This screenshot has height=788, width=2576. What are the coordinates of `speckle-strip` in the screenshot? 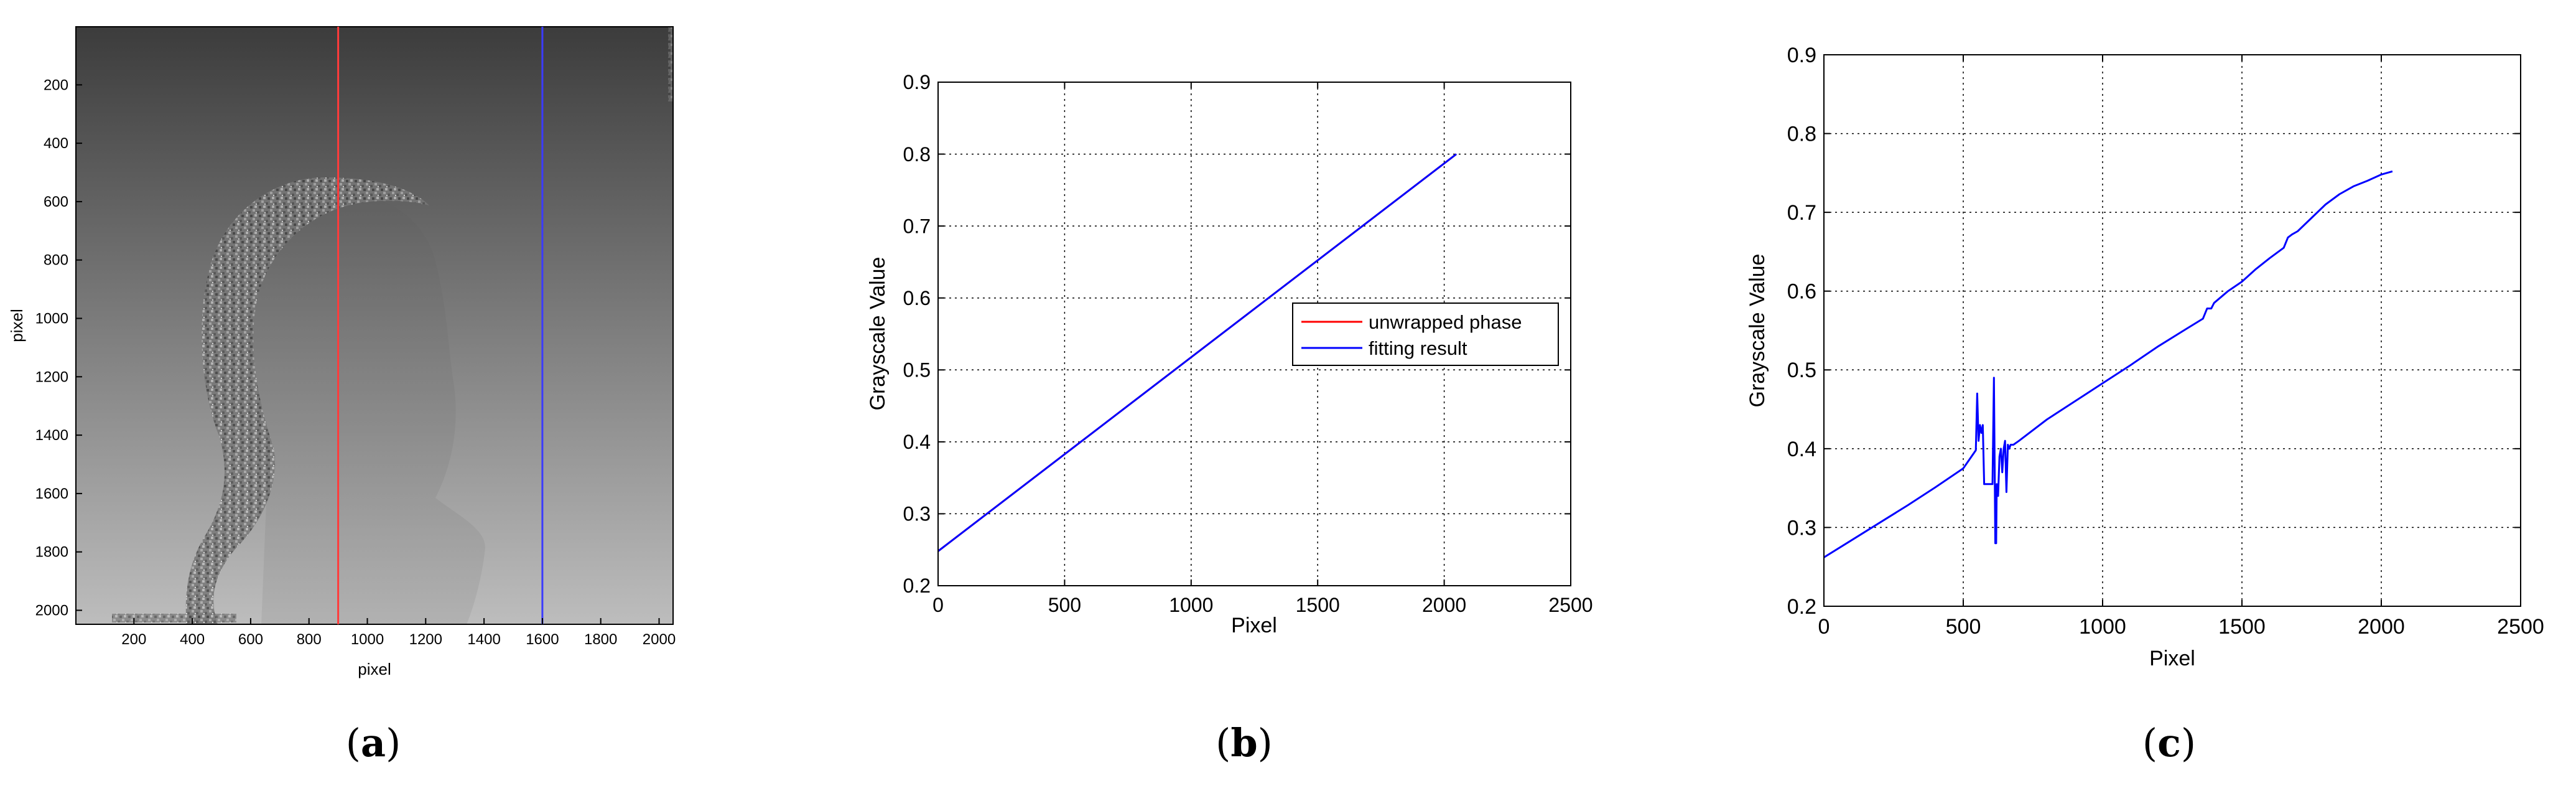 It's located at (174, 618).